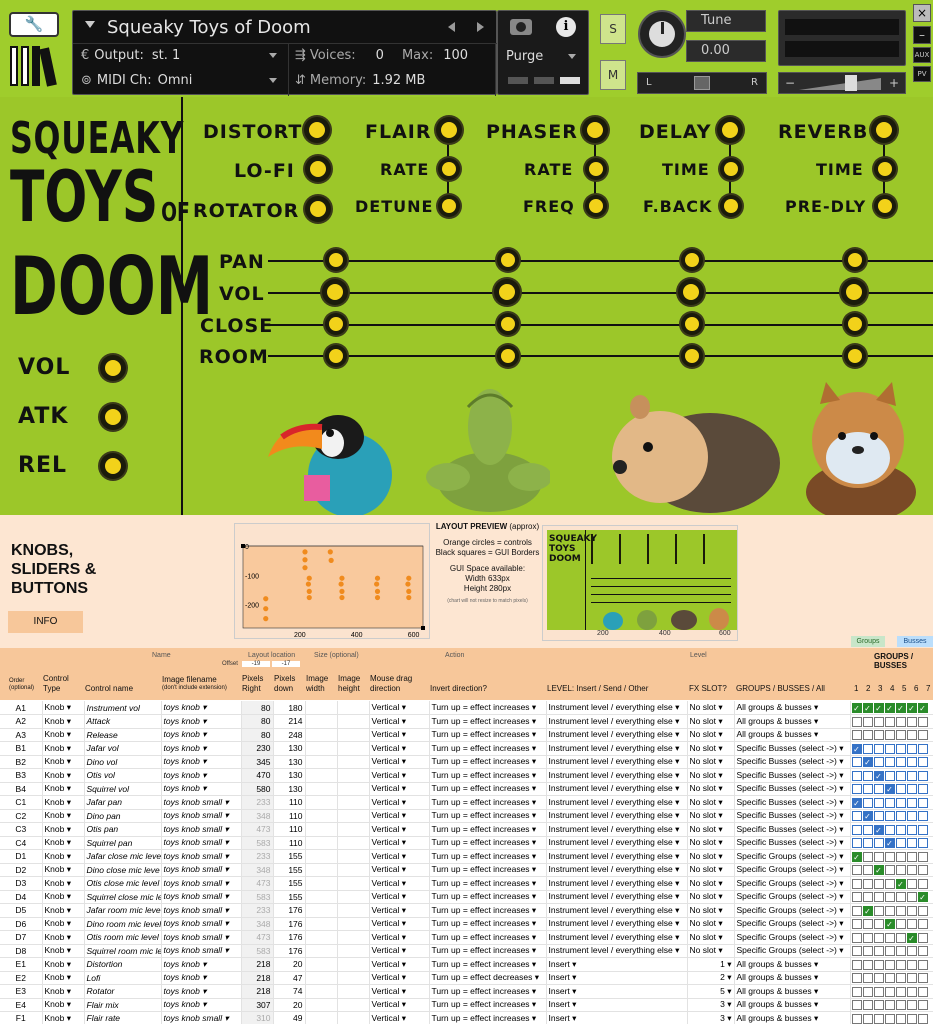 Image resolution: width=933 pixels, height=1024 pixels. I want to click on cell-groups: Specific Groups (select ->) ▾, so click(792, 937).